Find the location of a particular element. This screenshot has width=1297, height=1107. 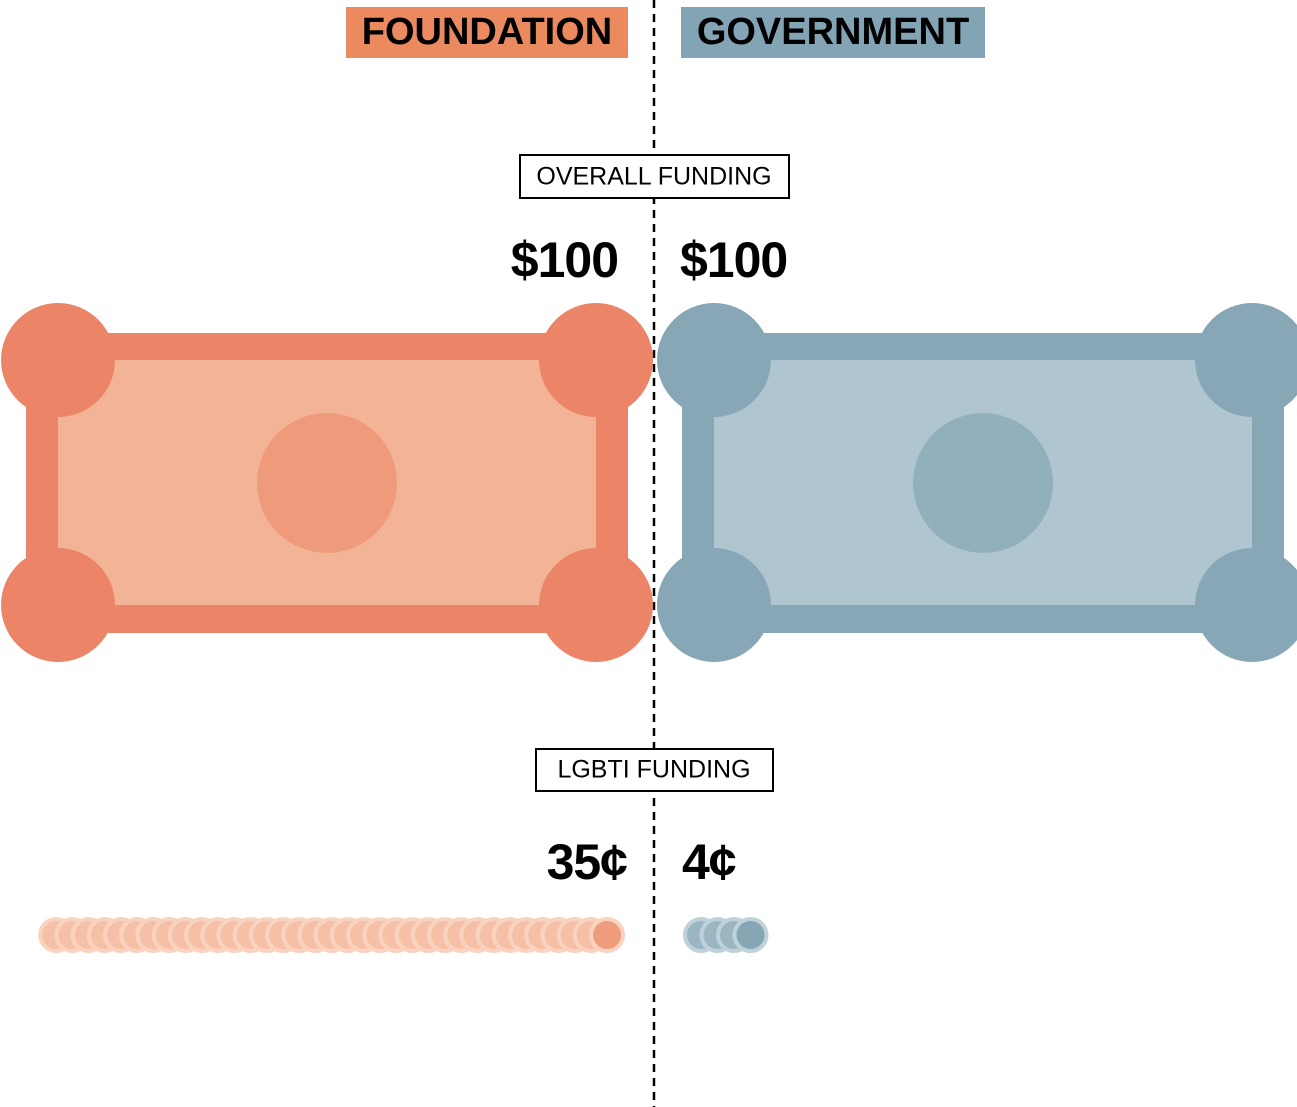

section-label: OVERALL FUNDING is located at coordinates (653, 177).